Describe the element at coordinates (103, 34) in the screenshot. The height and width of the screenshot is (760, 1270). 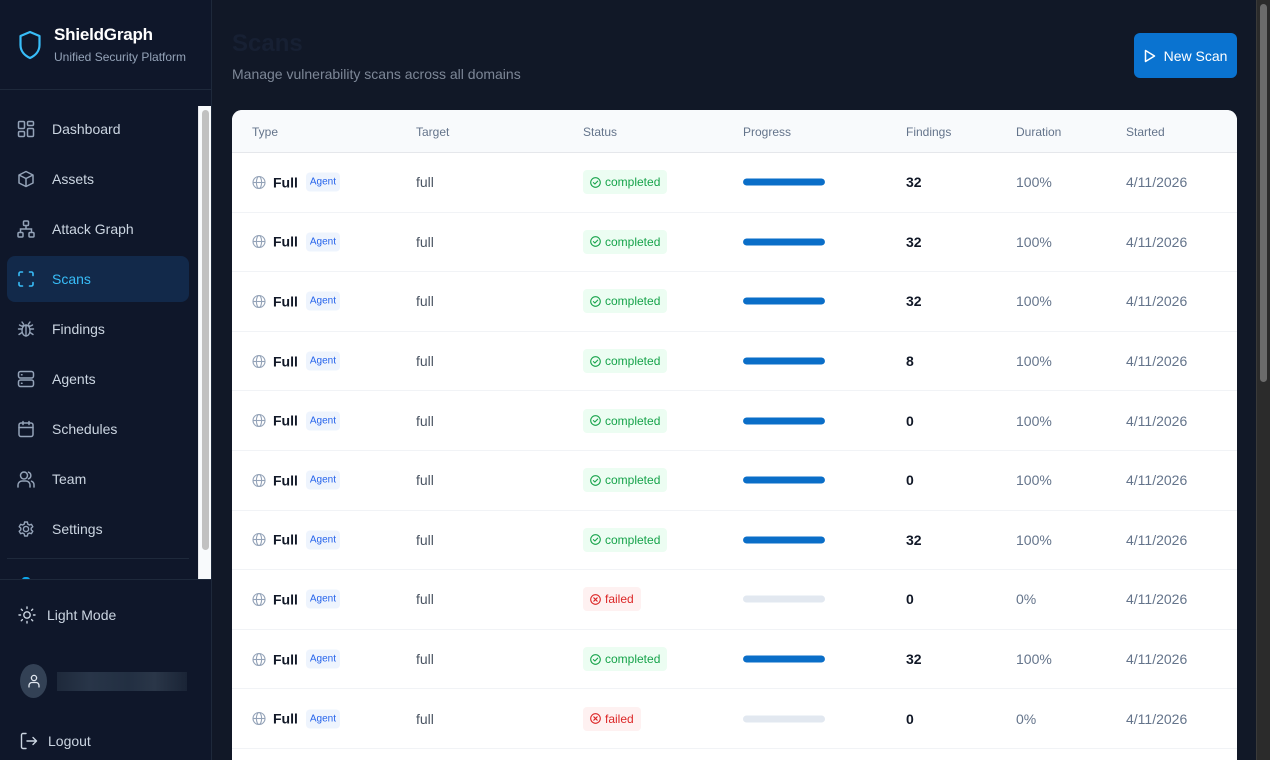
I see `brand-title: ShieldGraph` at that location.